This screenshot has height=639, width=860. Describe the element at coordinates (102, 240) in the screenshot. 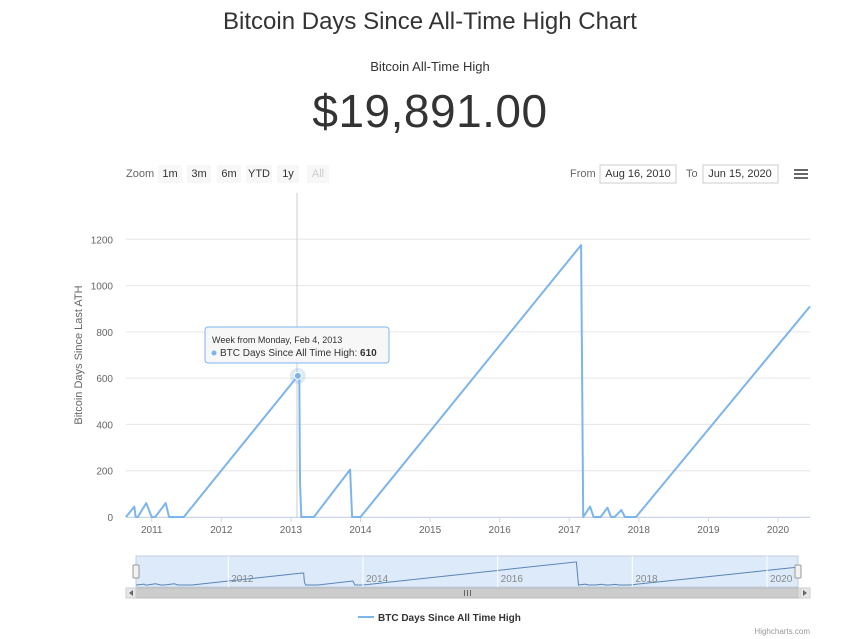

I see `y-tick-label: 1200` at that location.